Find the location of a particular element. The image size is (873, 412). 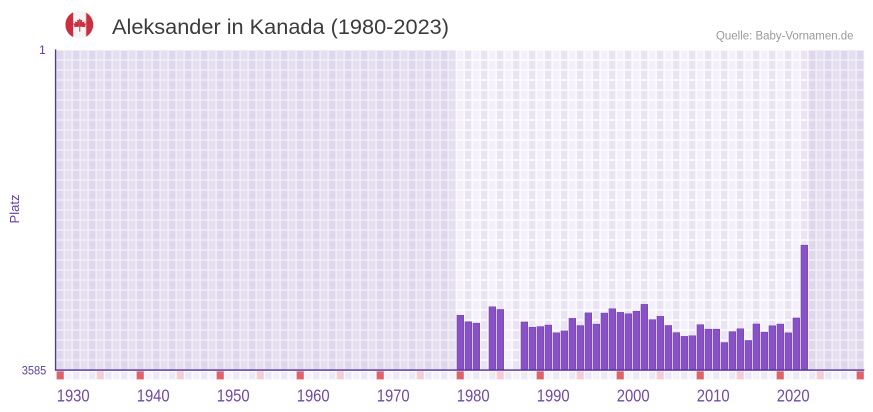

svg-text: 3585 is located at coordinates (34, 371).